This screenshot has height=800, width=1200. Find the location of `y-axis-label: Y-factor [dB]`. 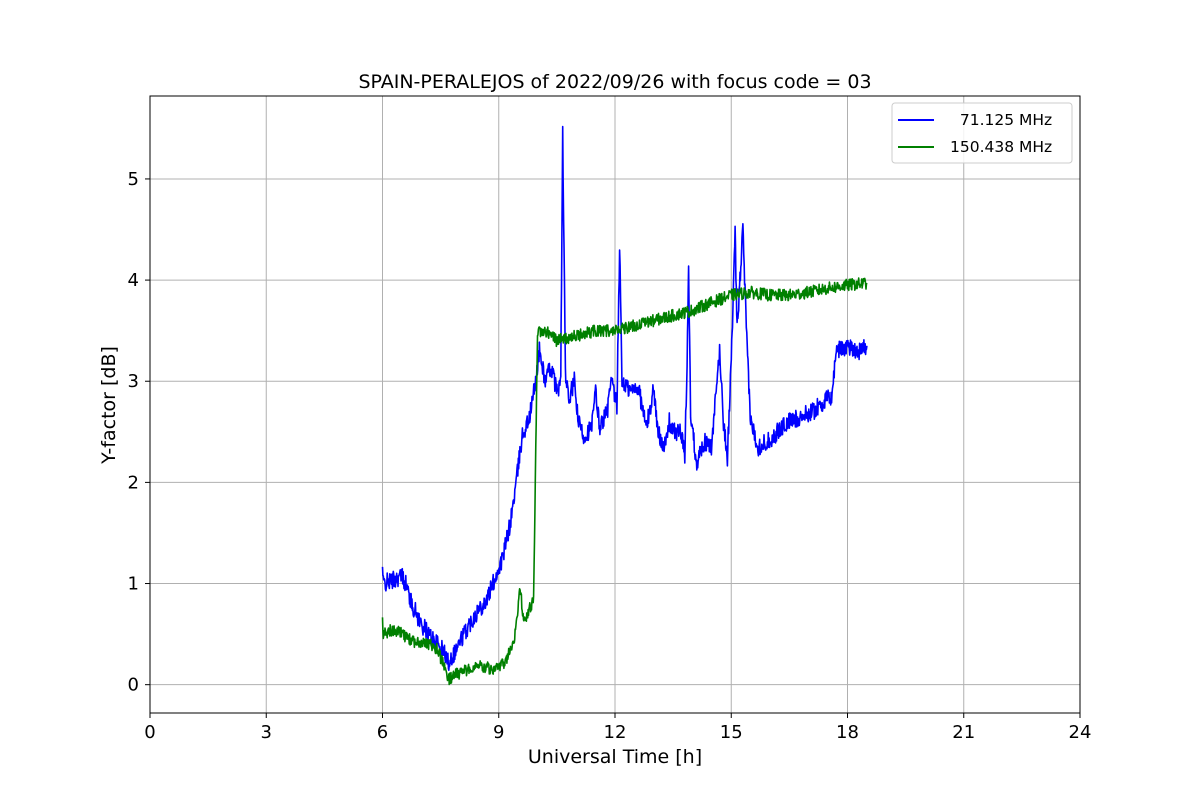

y-axis-label: Y-factor [dB] is located at coordinates (109, 405).